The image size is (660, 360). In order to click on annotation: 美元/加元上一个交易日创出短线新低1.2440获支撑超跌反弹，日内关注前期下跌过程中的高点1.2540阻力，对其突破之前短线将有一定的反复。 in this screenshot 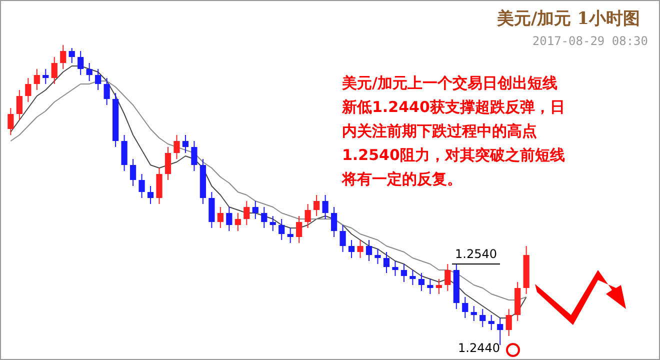, I will do `click(453, 131)`.